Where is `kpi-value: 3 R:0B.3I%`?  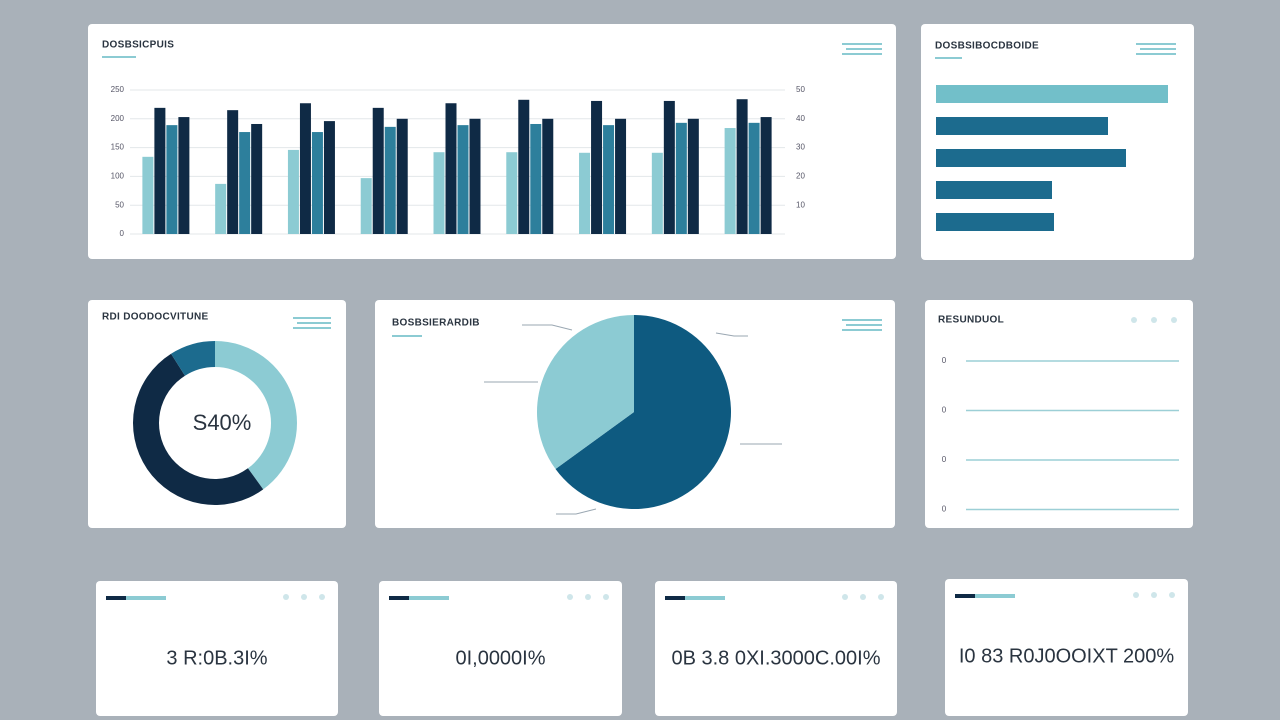 kpi-value: 3 R:0B.3I% is located at coordinates (216, 658).